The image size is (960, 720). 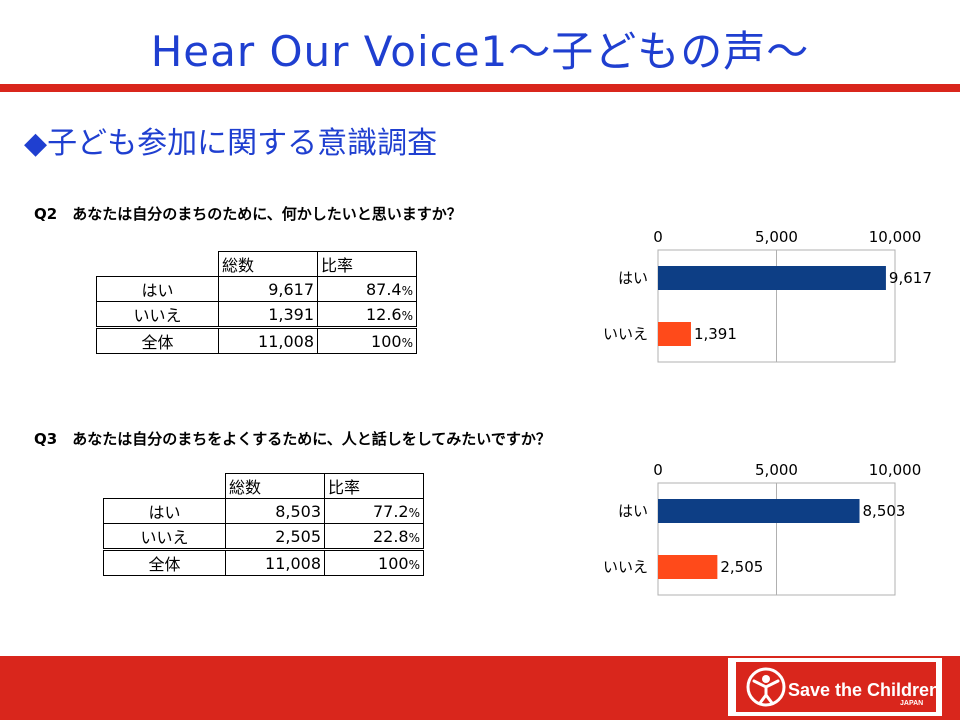 I want to click on child-figure-icon, so click(x=766, y=687).